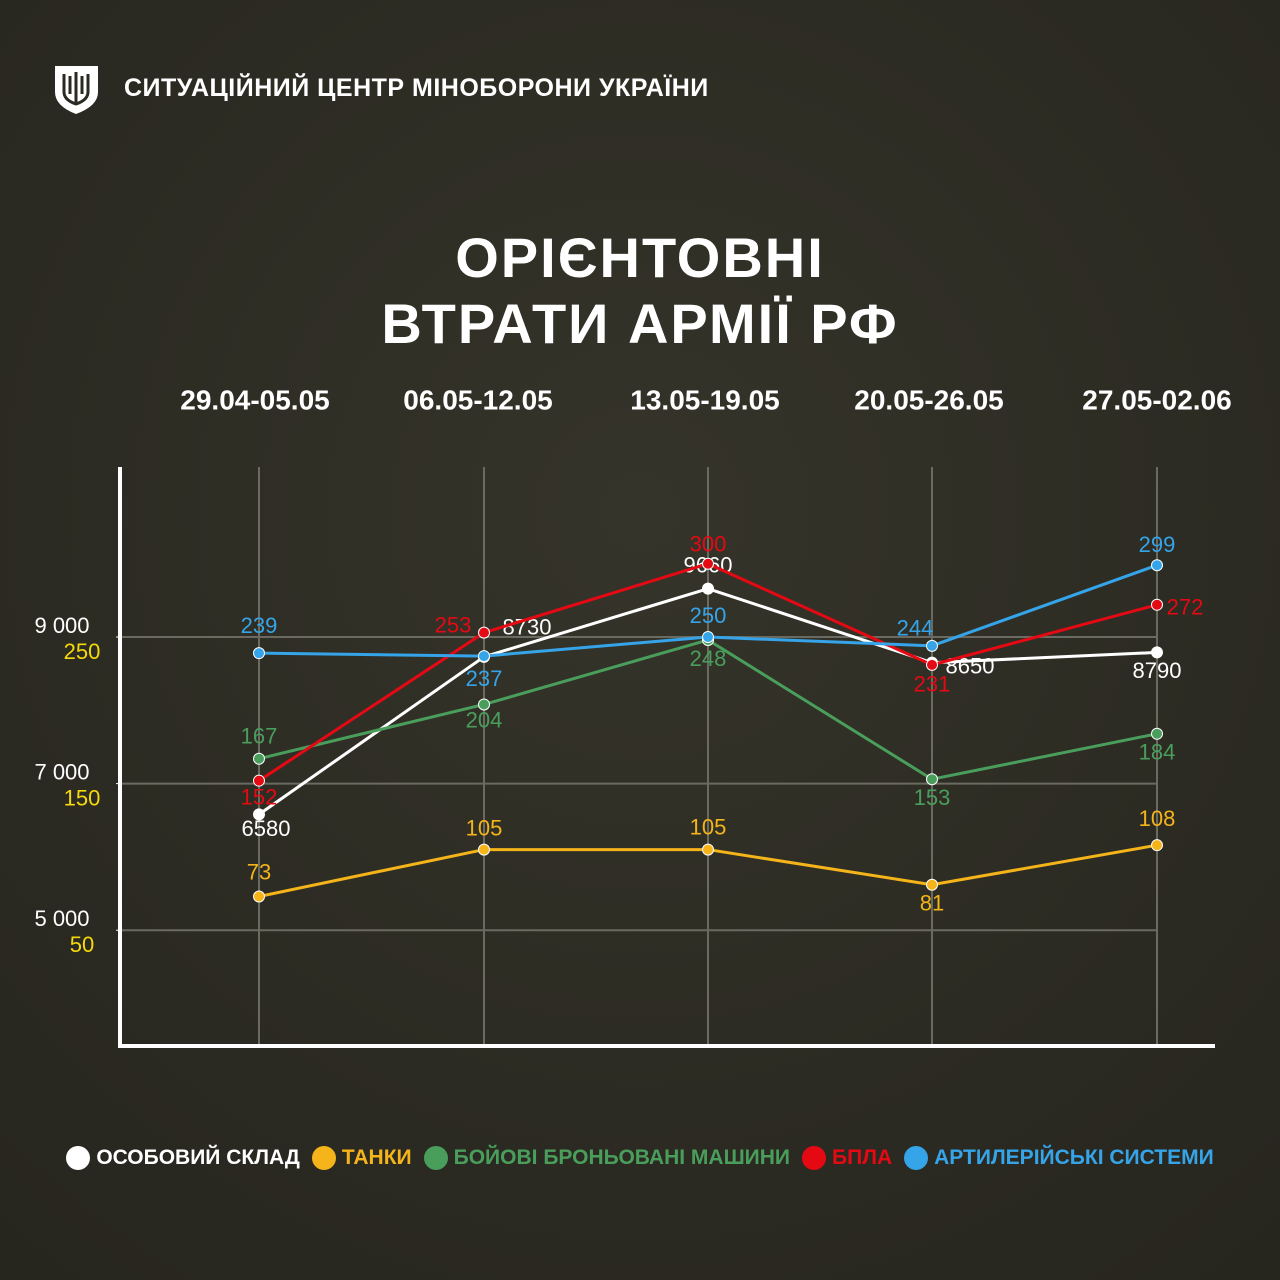 The image size is (1280, 1280). I want to click on data-label: 300, so click(708, 544).